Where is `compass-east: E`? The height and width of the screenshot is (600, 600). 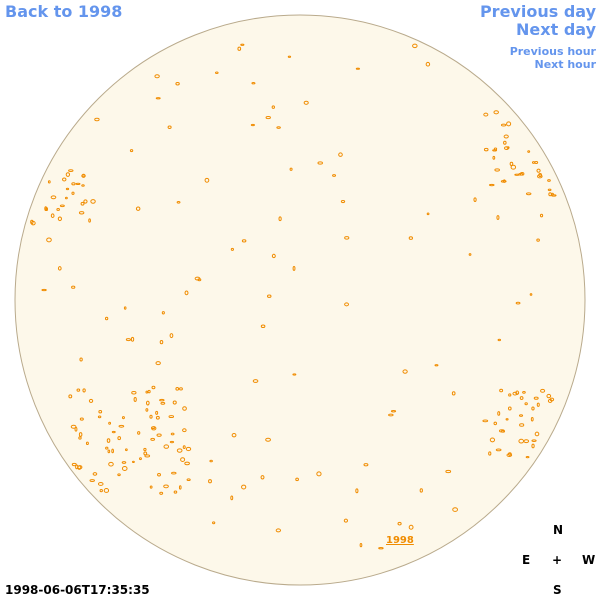
compass-east: E is located at coordinates (526, 560).